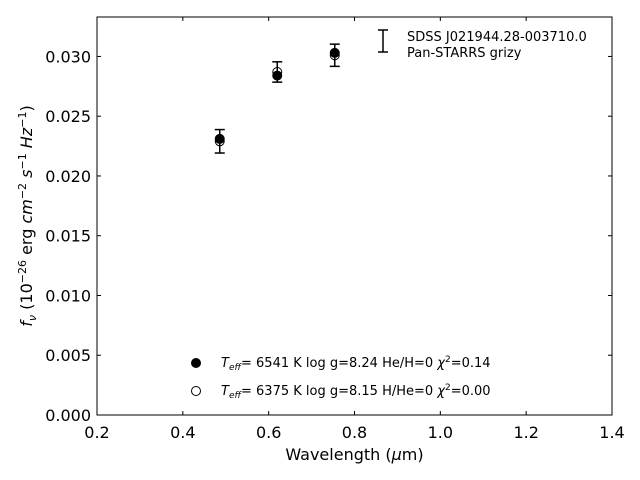  I want to click on model-legend-open-marker, so click(196, 391).